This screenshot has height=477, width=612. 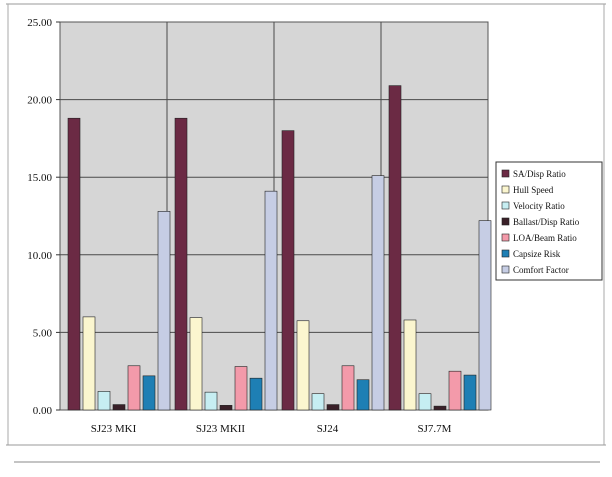 What do you see at coordinates (43, 217) in the screenshot?
I see `y-axis-ticks: 0.00 5.00 10.00 15.00 20.00 25.00` at bounding box center [43, 217].